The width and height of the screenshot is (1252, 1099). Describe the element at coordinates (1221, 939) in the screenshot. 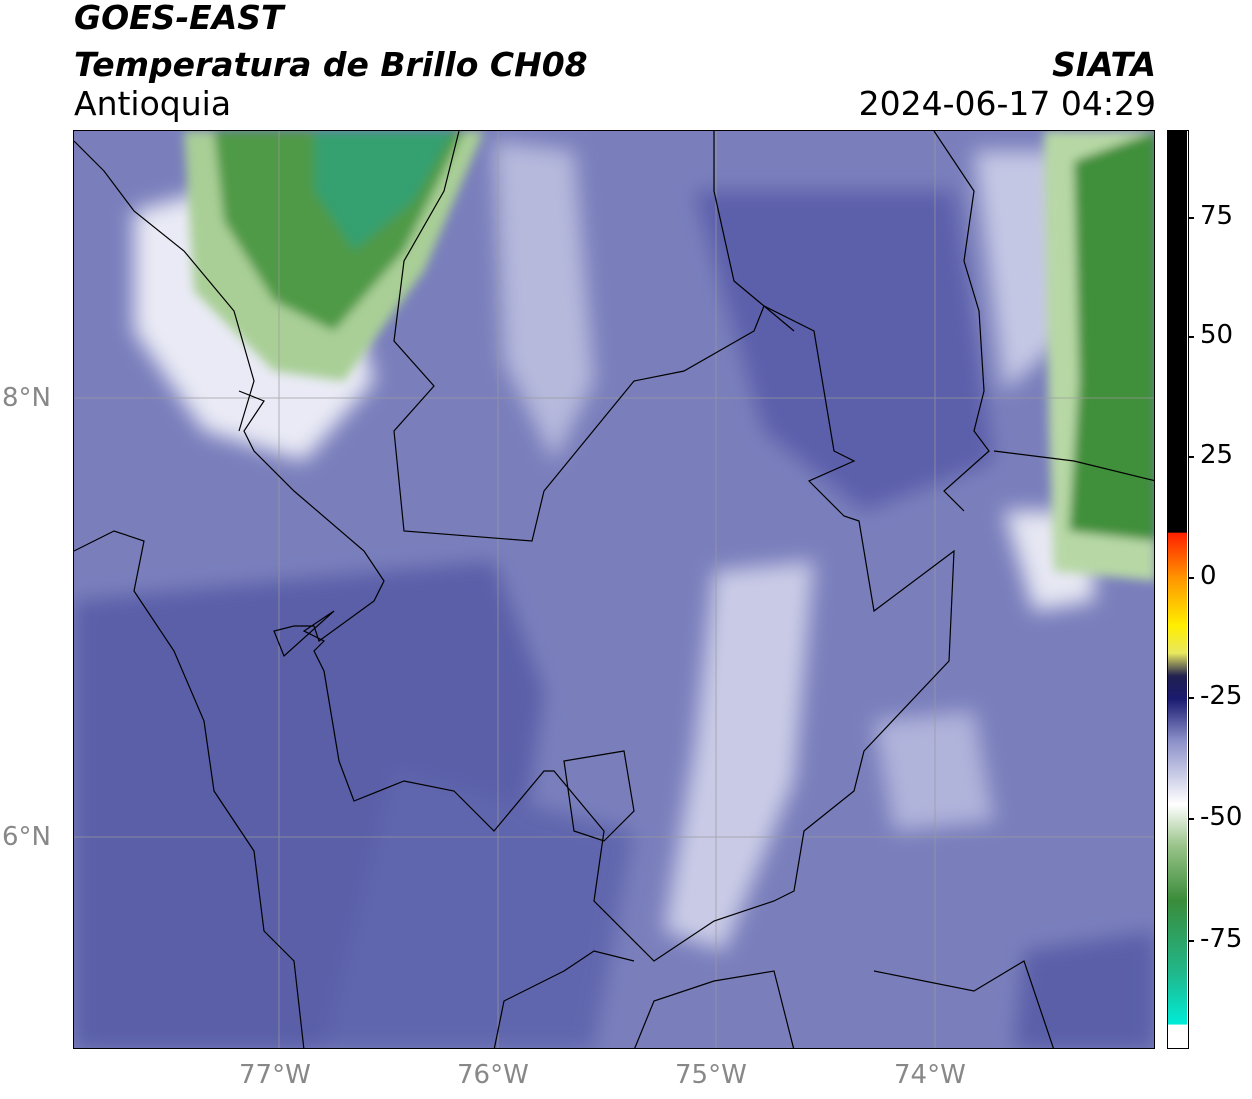

I see `colorbar-label-minus75: -75` at that location.